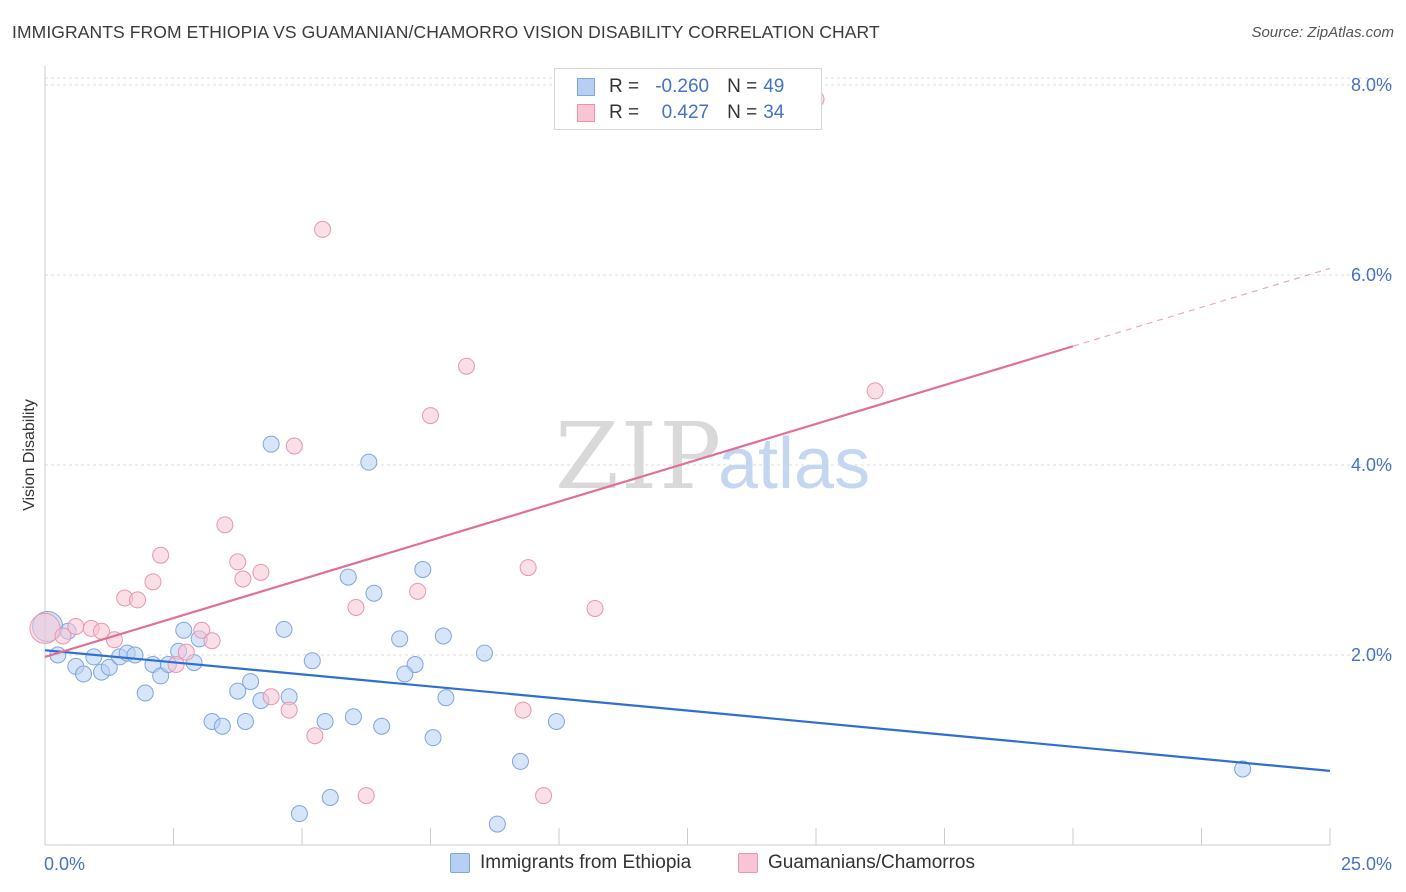 The height and width of the screenshot is (892, 1406). Describe the element at coordinates (1371, 275) in the screenshot. I see `y-tick-label: 6.0%` at that location.